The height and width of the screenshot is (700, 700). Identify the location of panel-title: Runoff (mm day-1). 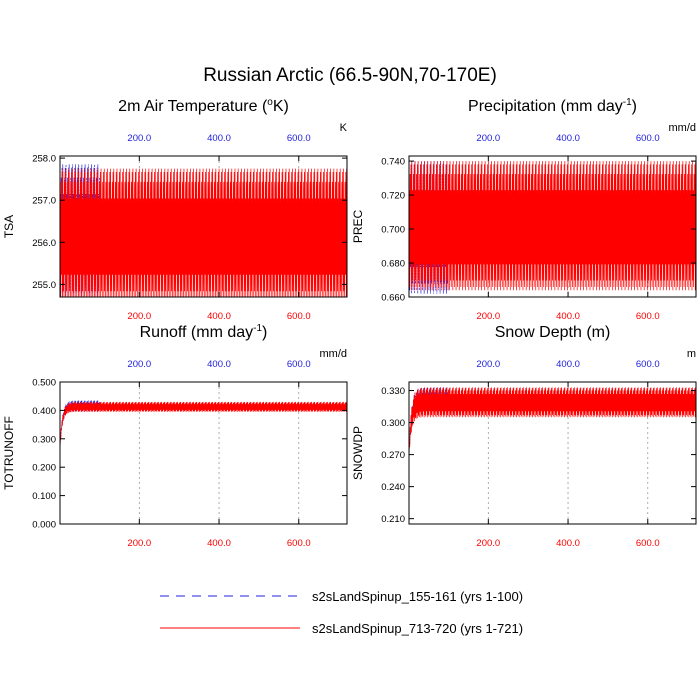
(204, 332).